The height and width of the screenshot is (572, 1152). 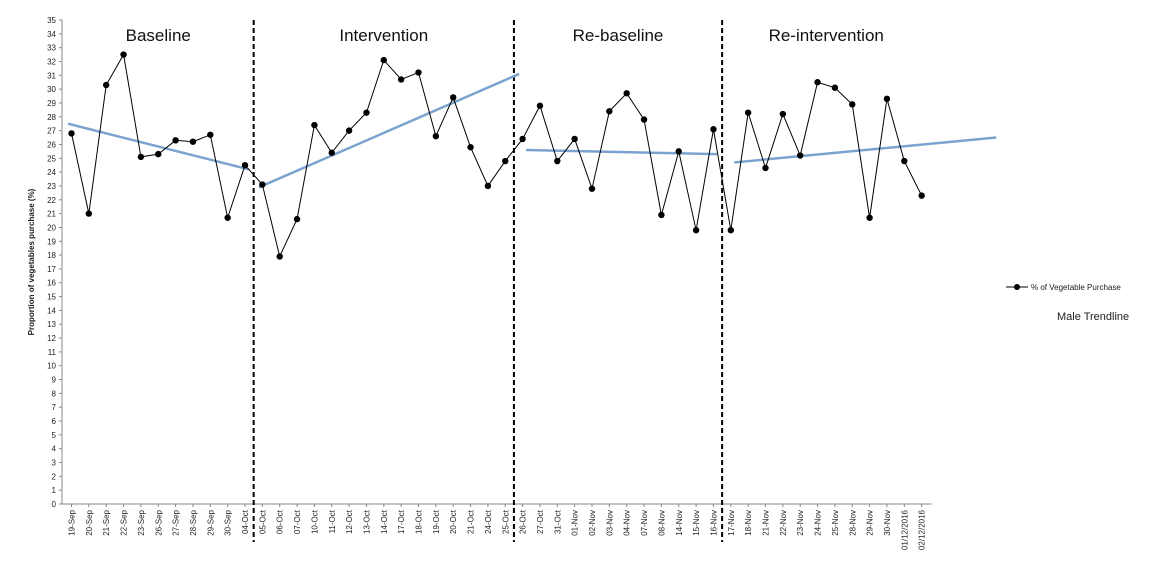 What do you see at coordinates (349, 521) in the screenshot?
I see `x-tick-label: 12-Oct` at bounding box center [349, 521].